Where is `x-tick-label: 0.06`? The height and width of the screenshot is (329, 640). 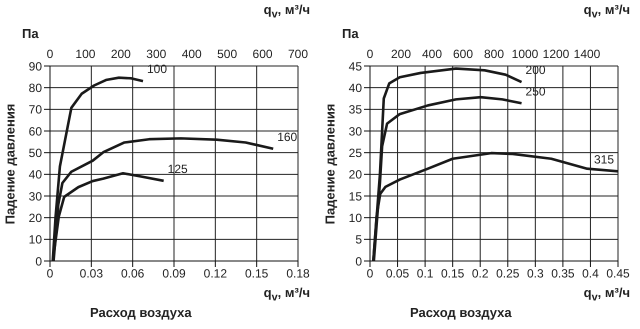
x-tick-label: 0.06 is located at coordinates (132, 273).